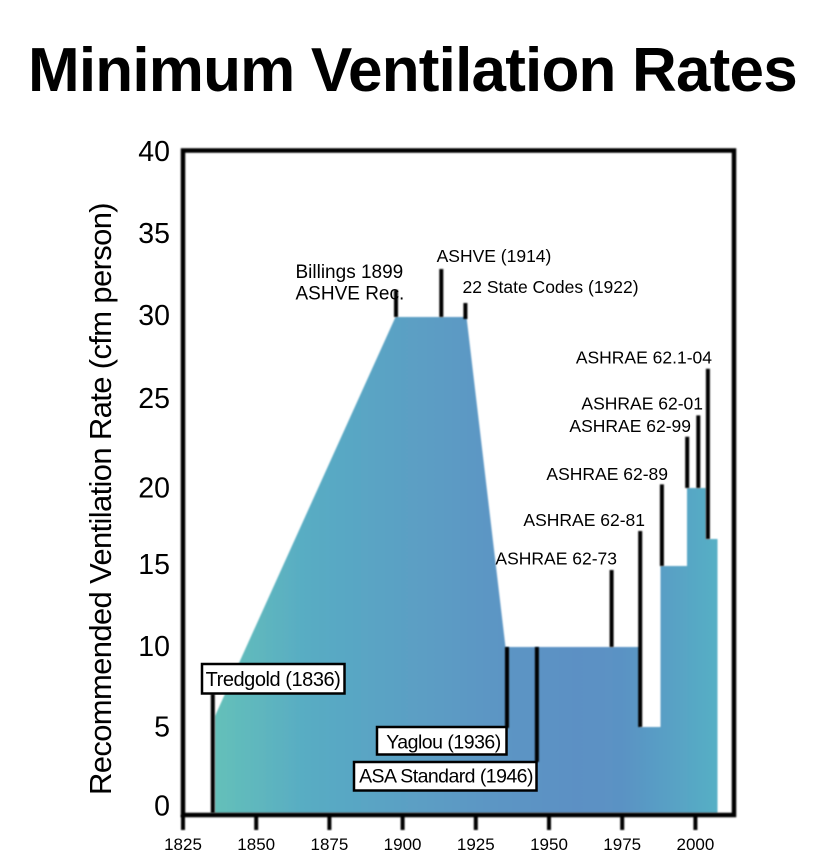 The width and height of the screenshot is (822, 866). What do you see at coordinates (154, 399) in the screenshot?
I see `svg-text: 25` at bounding box center [154, 399].